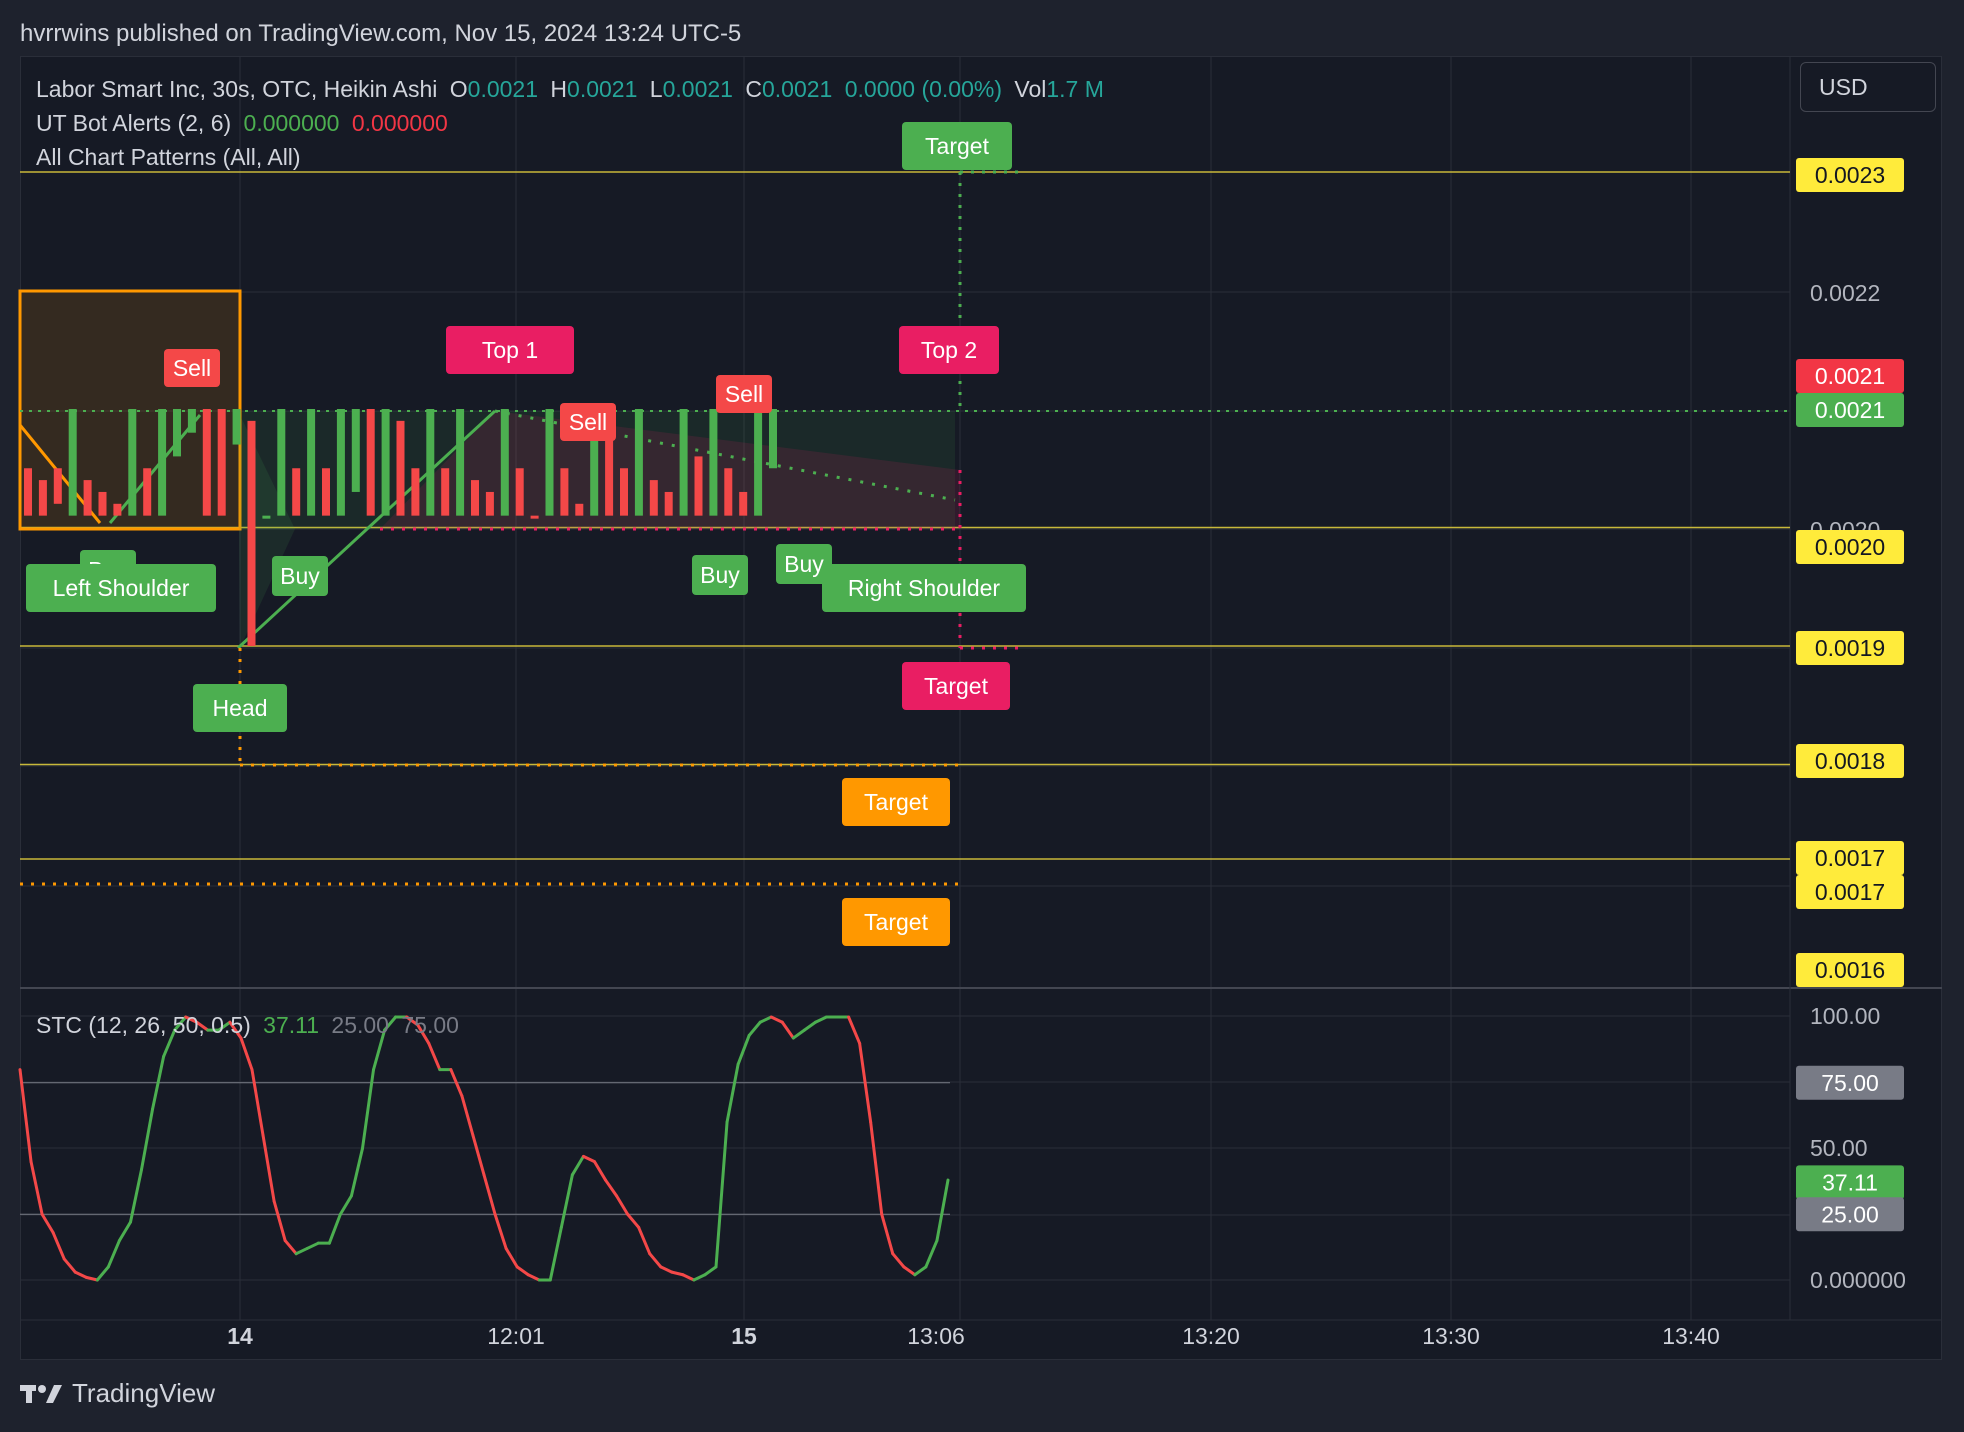 This screenshot has height=1432, width=1964. I want to click on price-label-6: 0.0017, so click(1850, 858).